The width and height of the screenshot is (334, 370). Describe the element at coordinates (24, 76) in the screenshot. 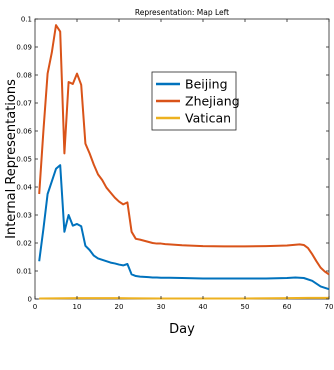

I see `y-tick-label: 0.08` at that location.